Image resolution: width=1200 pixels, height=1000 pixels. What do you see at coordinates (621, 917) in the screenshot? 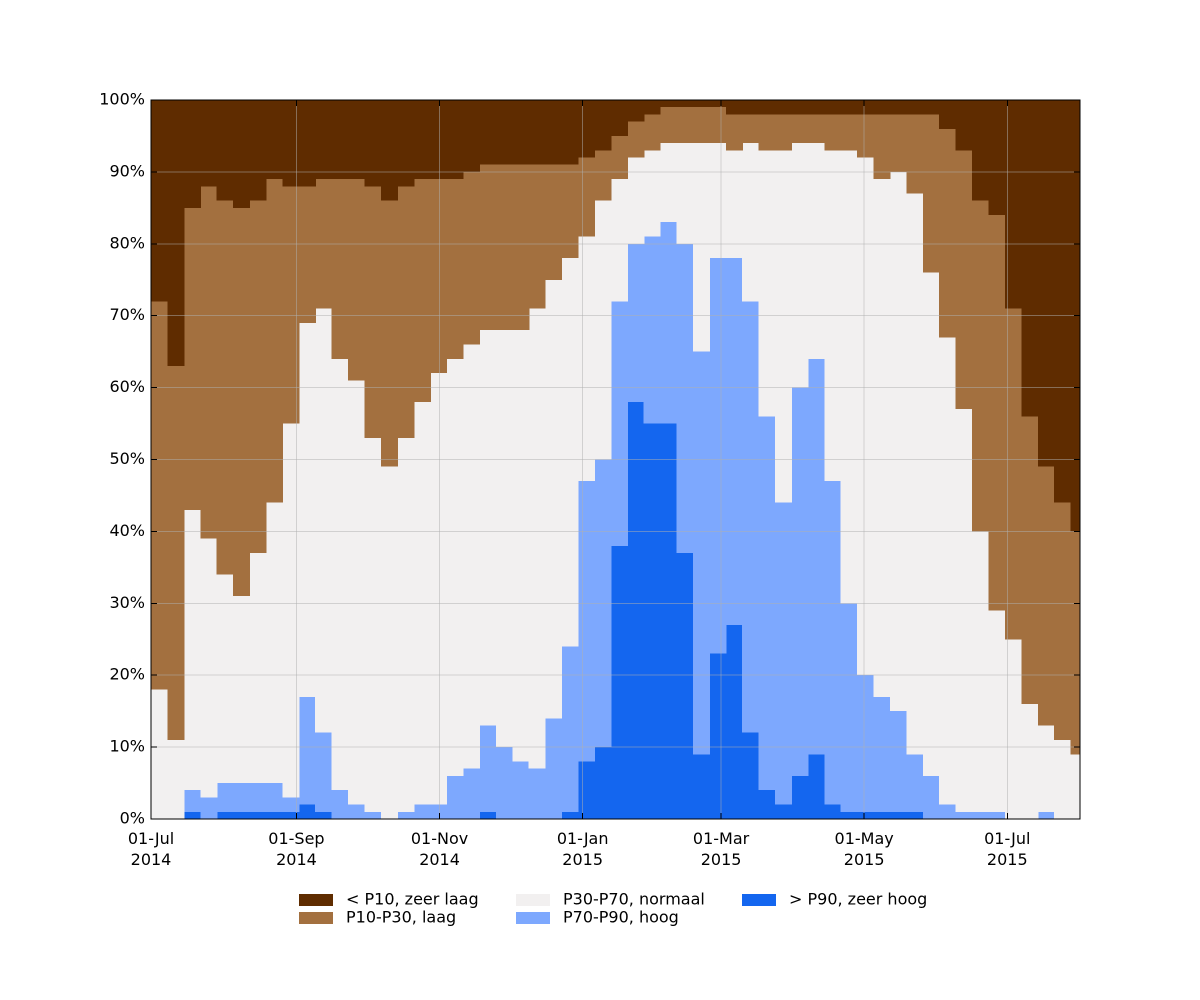
I see `legend-label: P70-P90, hoog` at bounding box center [621, 917].